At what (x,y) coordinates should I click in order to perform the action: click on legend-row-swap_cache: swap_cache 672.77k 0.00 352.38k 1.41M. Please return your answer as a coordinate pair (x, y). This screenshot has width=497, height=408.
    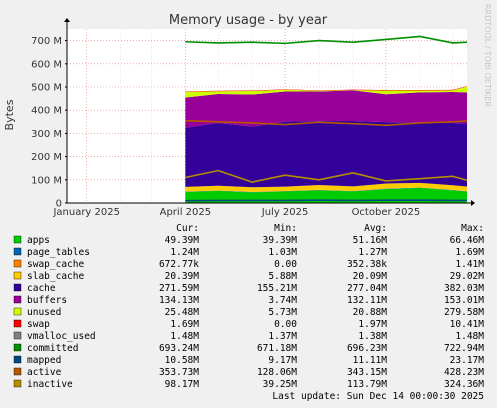
    Looking at the image, I should click on (248, 264).